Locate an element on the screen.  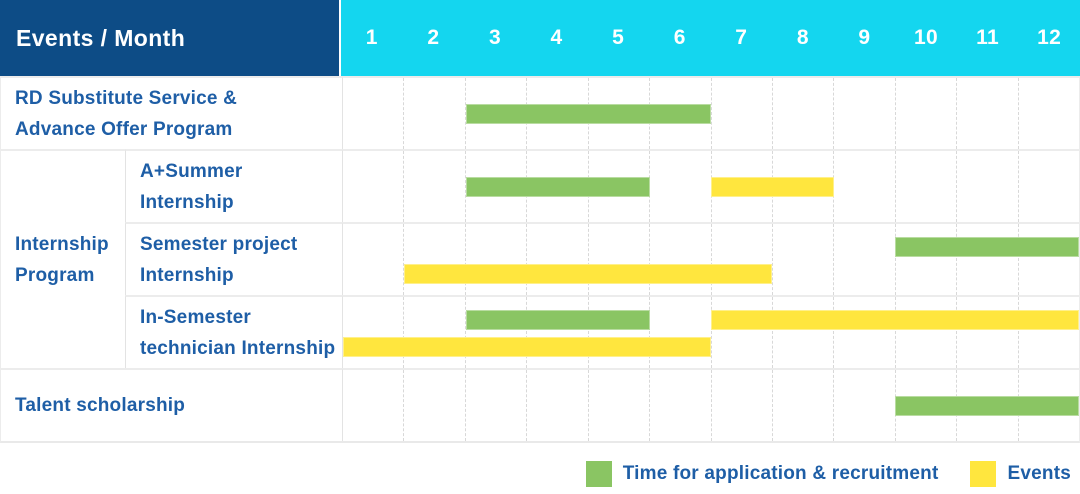
month-header-row: 1 2 3 4 5 6 7 8 9 10 11 12 is located at coordinates (710, 38).